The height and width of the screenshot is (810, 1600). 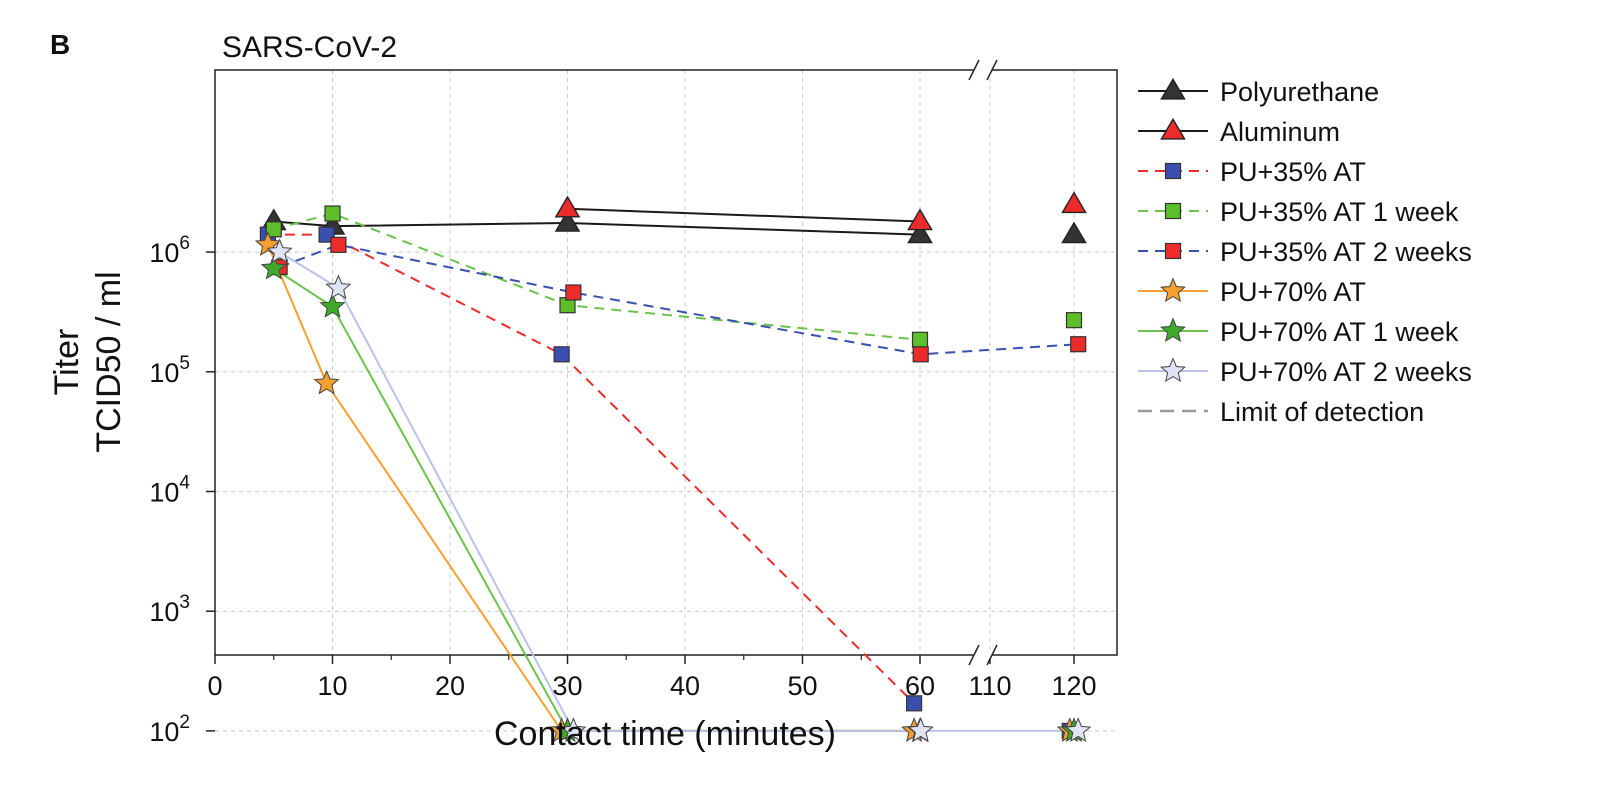 I want to click on x-tick-label: 120, so click(x=1073, y=686).